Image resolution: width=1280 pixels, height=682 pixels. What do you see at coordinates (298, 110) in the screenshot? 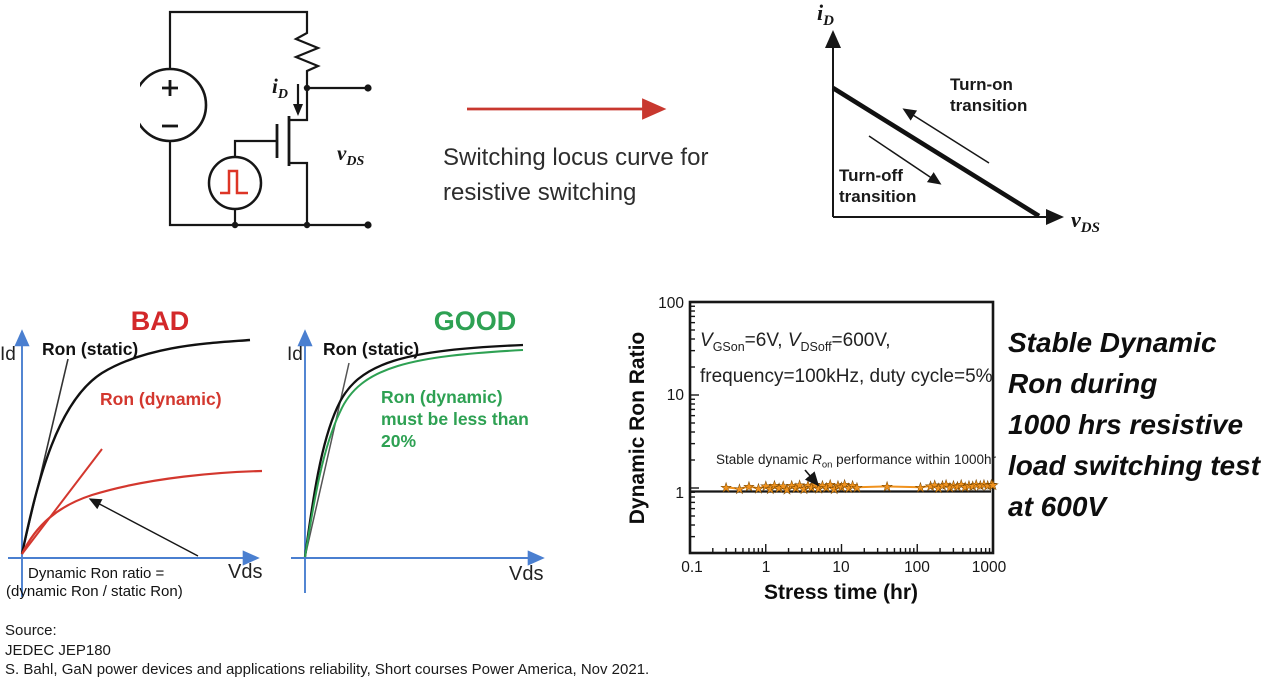
I see `current-arrow-head` at bounding box center [298, 110].